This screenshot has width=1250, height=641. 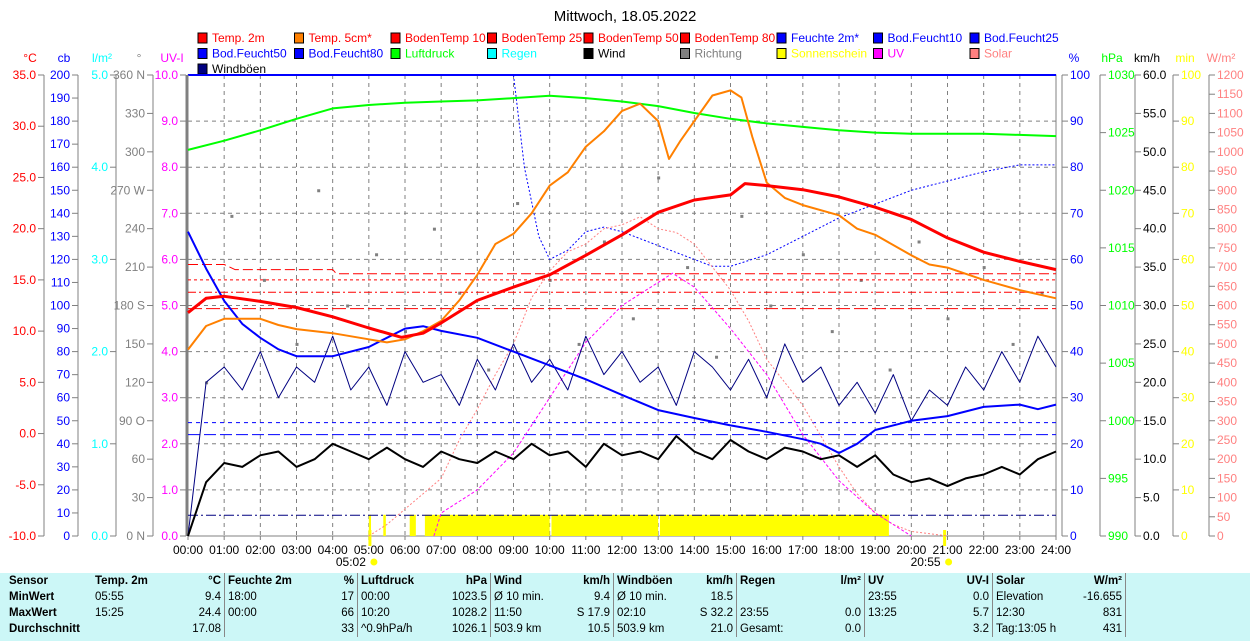 What do you see at coordinates (1077, 259) in the screenshot?
I see `y-tick-label: 60` at bounding box center [1077, 259].